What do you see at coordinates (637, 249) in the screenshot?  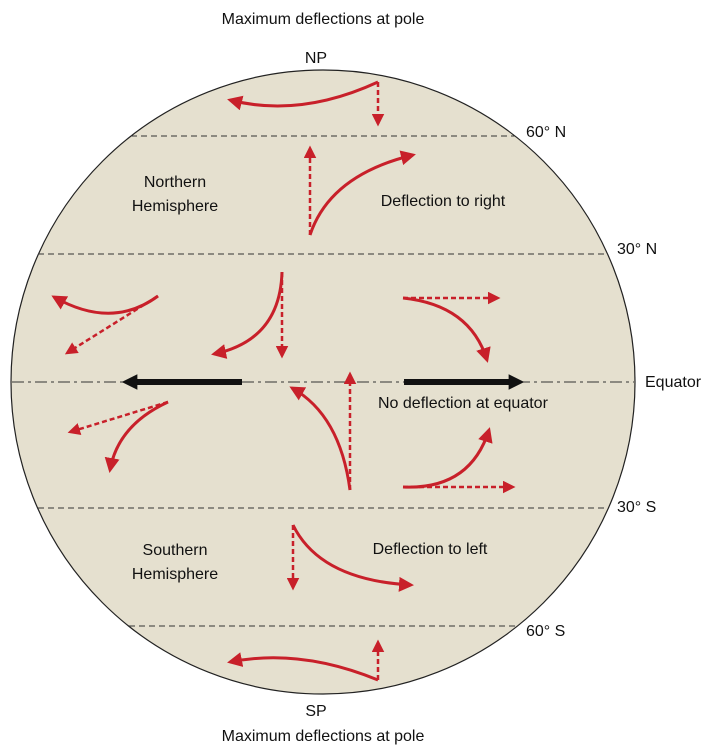 I see `lat-label: 30° N` at bounding box center [637, 249].